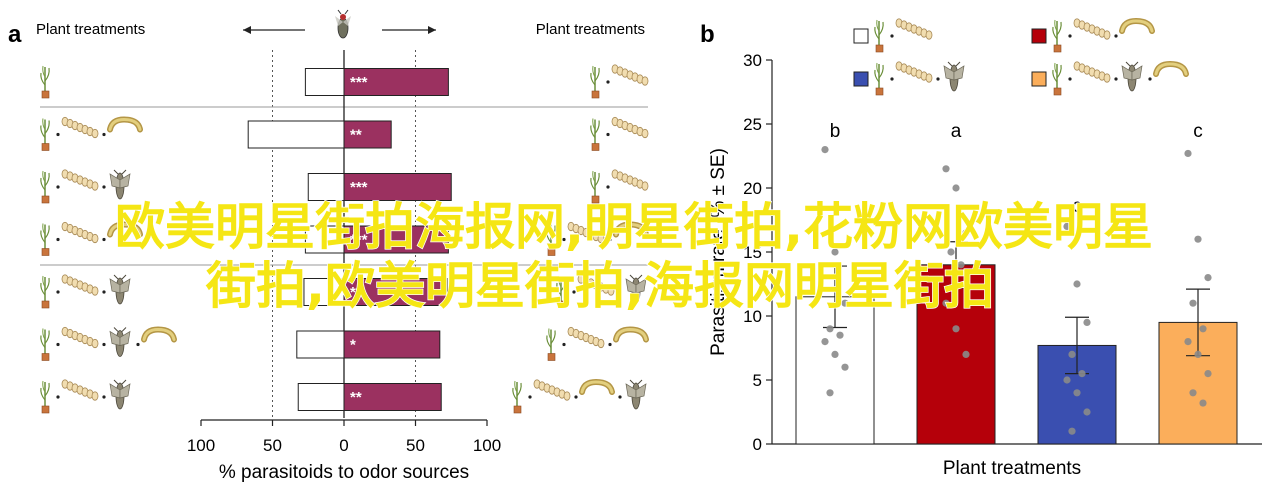  Describe the element at coordinates (590, 29) in the screenshot. I see `panel-a-right-header: Plant treatments` at that location.